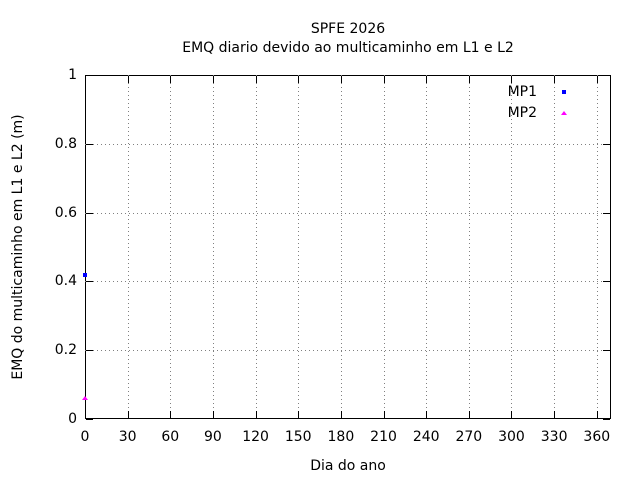 The height and width of the screenshot is (480, 640). What do you see at coordinates (85, 437) in the screenshot?
I see `x-tick-label: 0` at bounding box center [85, 437].